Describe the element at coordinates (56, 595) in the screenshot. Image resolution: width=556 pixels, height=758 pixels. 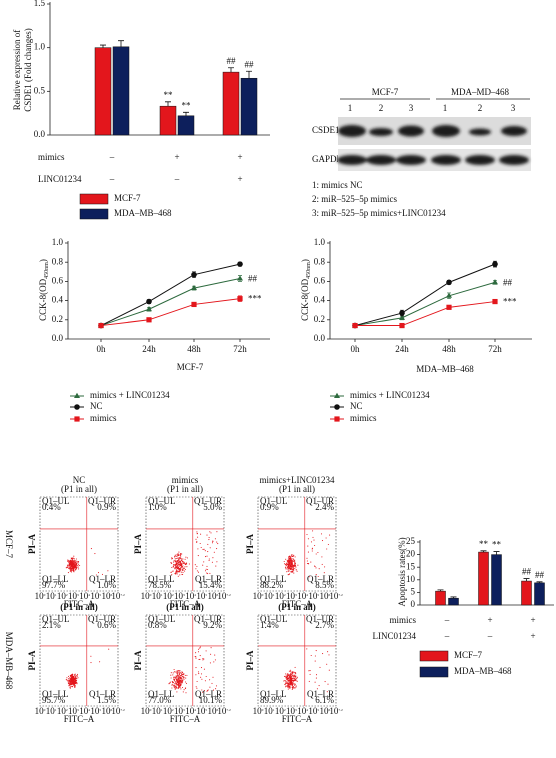
I see `tick-exponent: 1` at that location.